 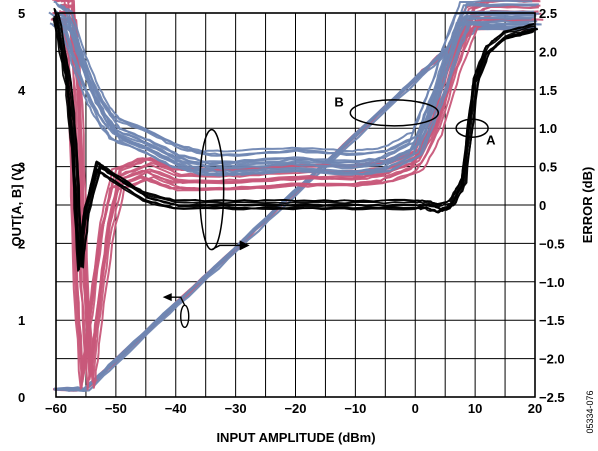 I want to click on figure-id: 05334-076, so click(x=590, y=411).